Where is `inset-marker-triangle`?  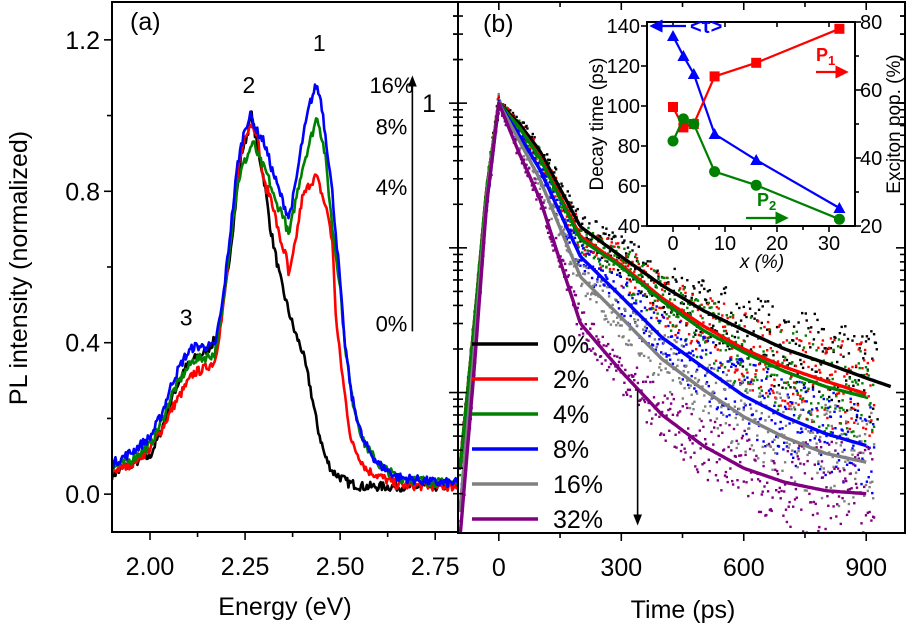
inset-marker-triangle is located at coordinates (756, 159).